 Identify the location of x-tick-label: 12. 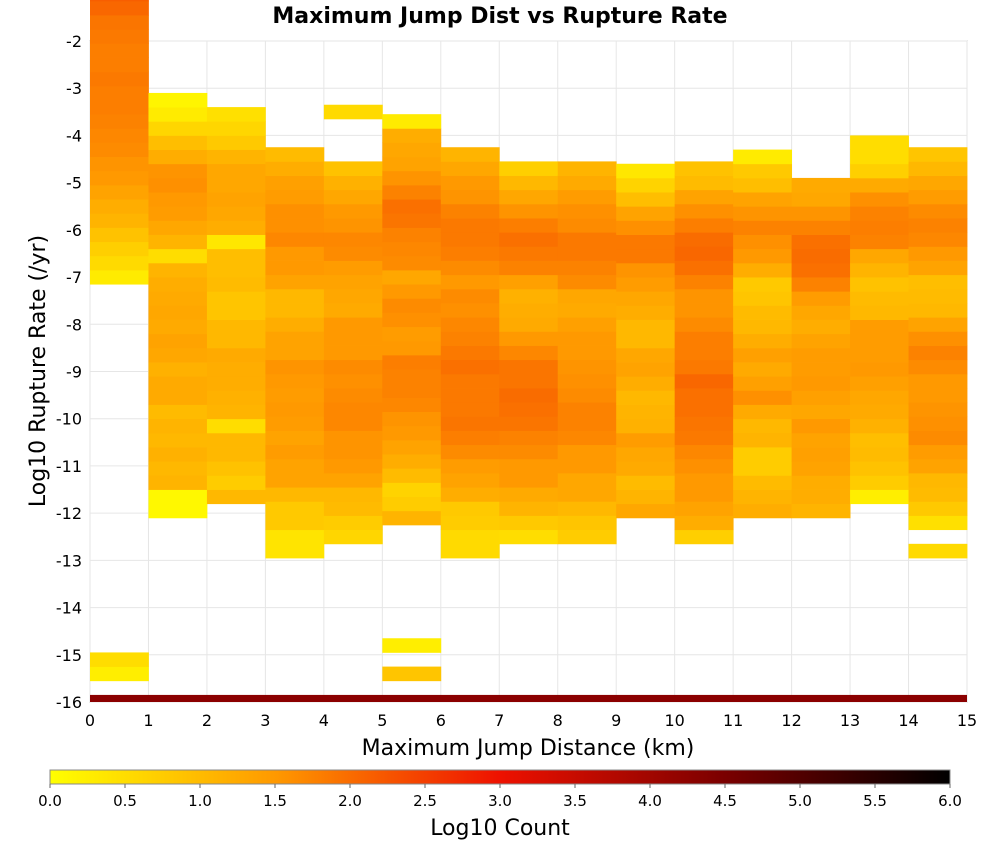
(791, 720).